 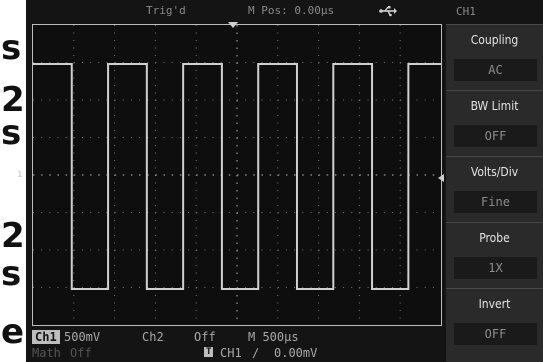 What do you see at coordinates (231, 353) in the screenshot?
I see `trigger-source: CH1` at bounding box center [231, 353].